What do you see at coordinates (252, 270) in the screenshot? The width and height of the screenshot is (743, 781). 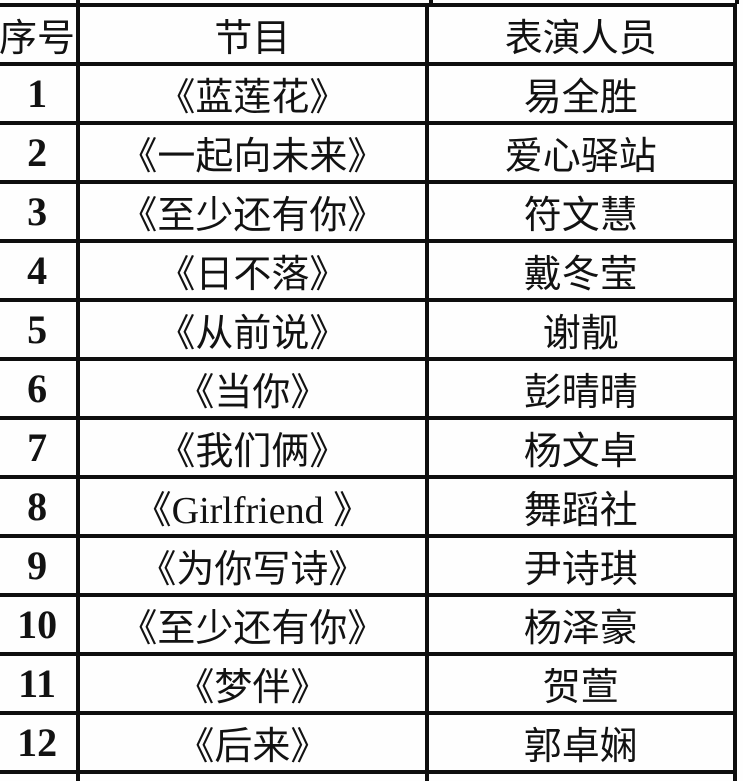 I see `cell-program: 《日不落》` at bounding box center [252, 270].